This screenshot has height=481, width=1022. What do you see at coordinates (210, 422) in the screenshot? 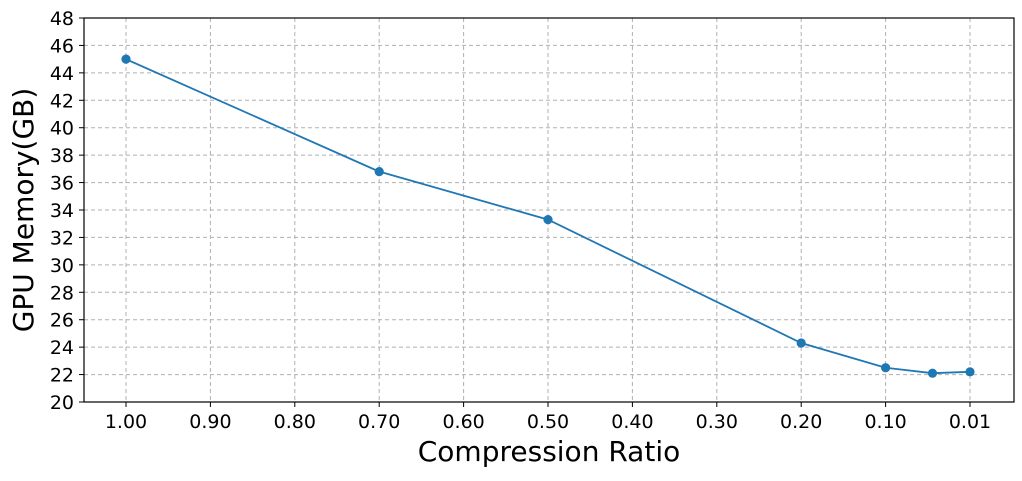
I see `x-tick-label: 0.90` at bounding box center [210, 422].